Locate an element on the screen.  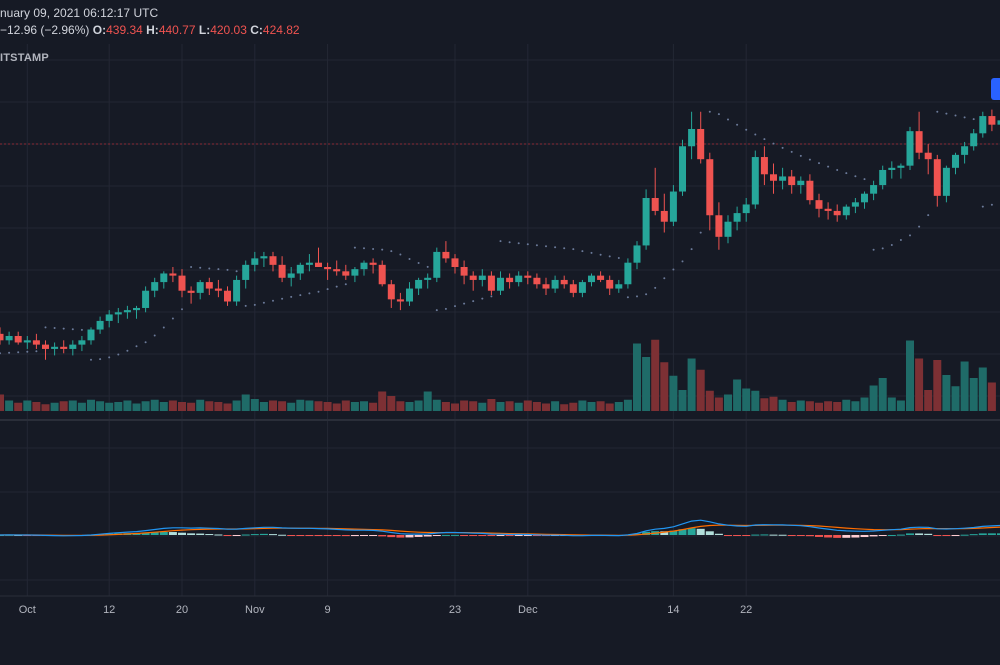
current-price-tag is located at coordinates (995, 89).